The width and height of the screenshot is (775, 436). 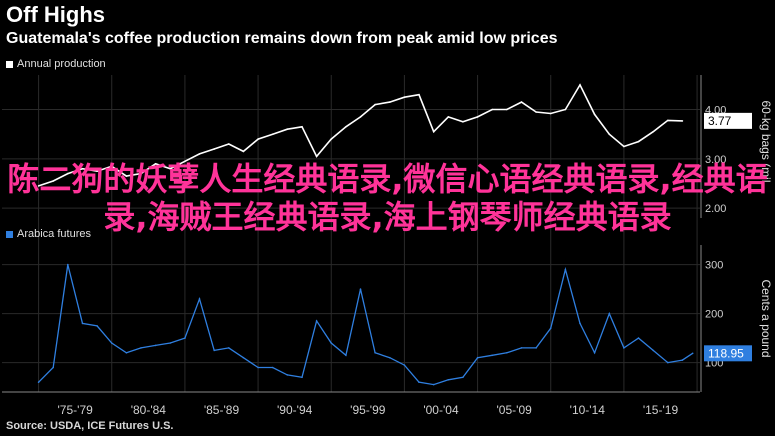 What do you see at coordinates (90, 426) in the screenshot?
I see `source-note: Source: USDA, ICE Futures U.S.` at bounding box center [90, 426].